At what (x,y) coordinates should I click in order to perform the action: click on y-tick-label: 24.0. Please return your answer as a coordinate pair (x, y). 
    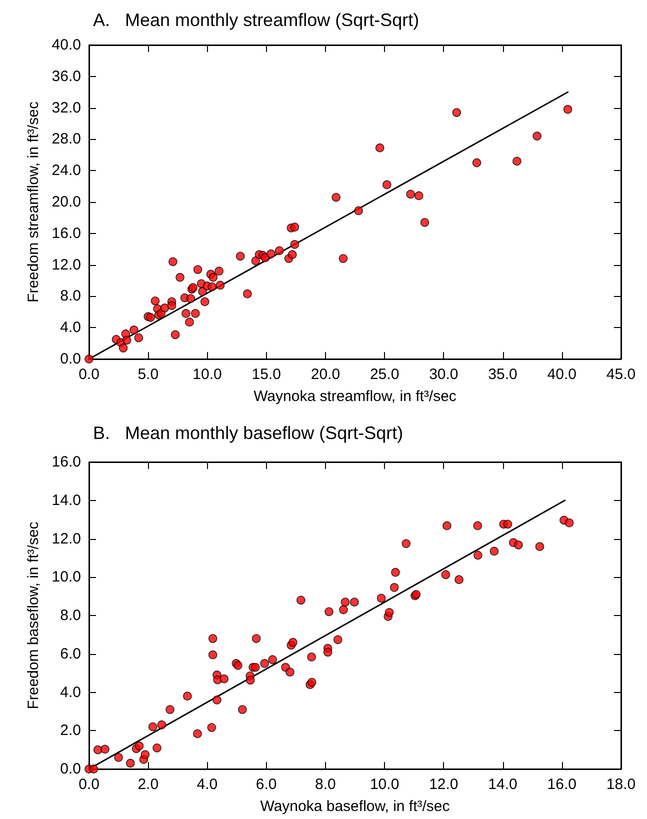
    Looking at the image, I should click on (66, 171).